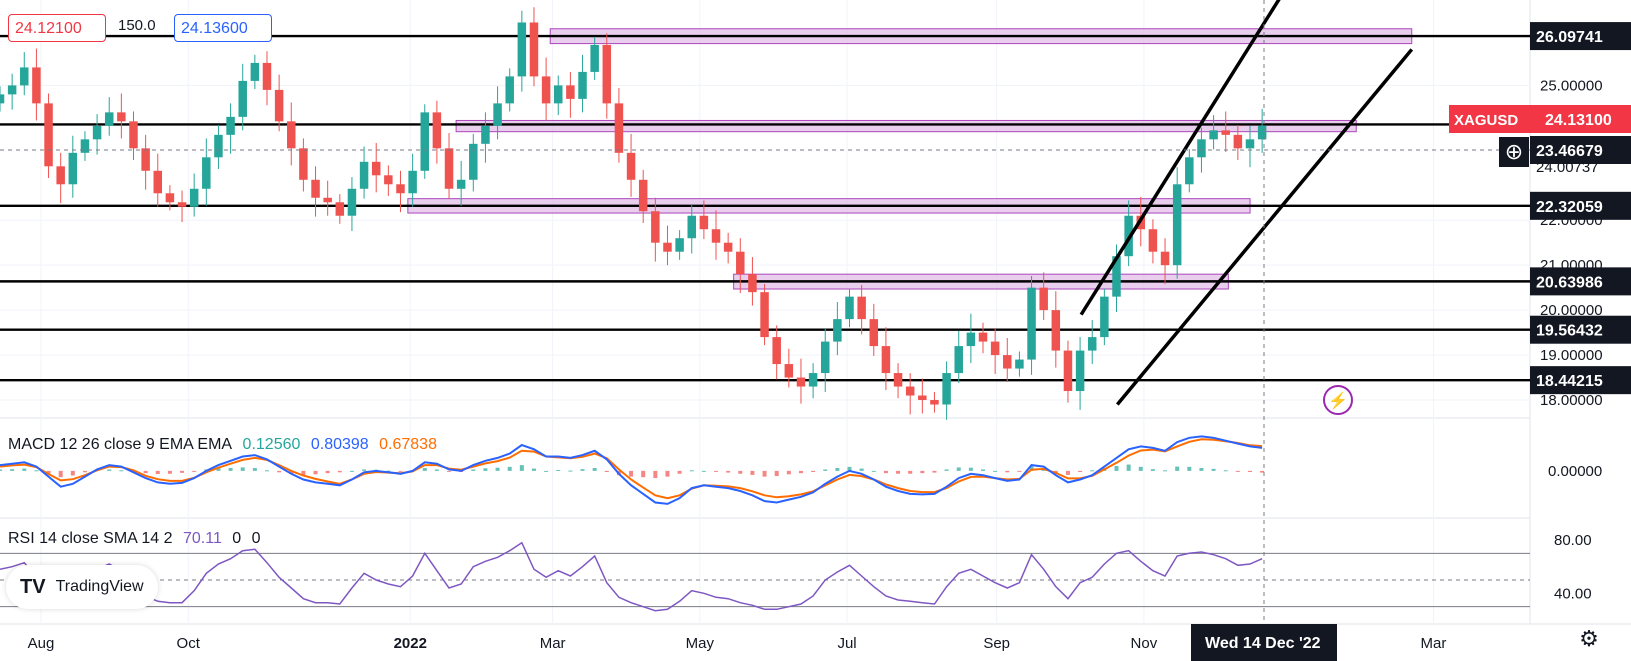 This screenshot has height=661, width=1631. What do you see at coordinates (846, 643) in the screenshot?
I see `time-tick-label: Jul` at bounding box center [846, 643].